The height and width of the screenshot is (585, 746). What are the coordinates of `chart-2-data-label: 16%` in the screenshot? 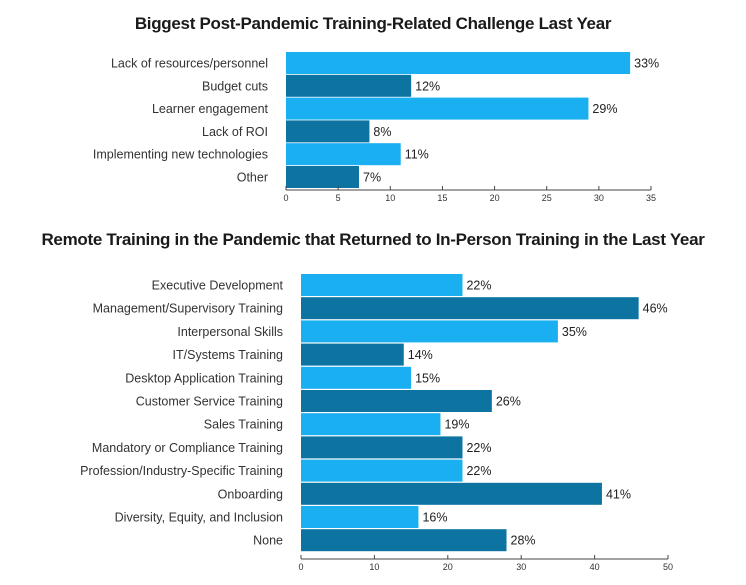 It's located at (434, 518).